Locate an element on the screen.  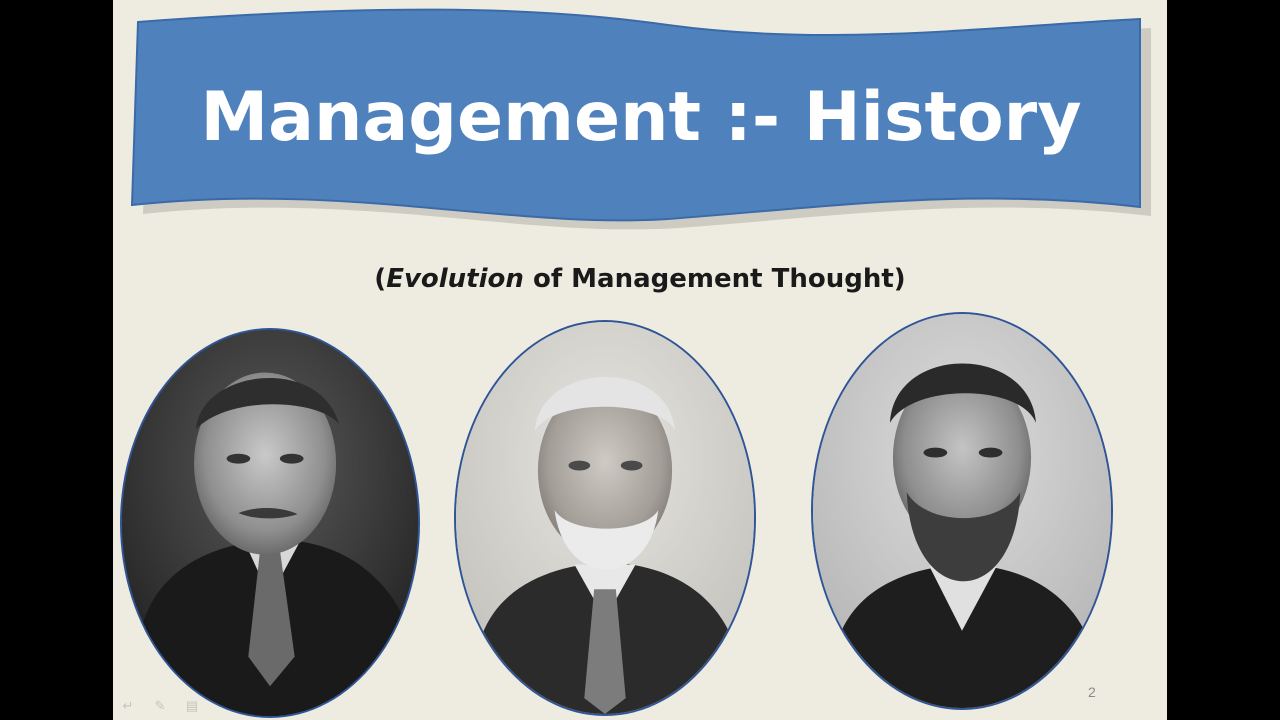
slide-number: 2 is located at coordinates (1092, 692).